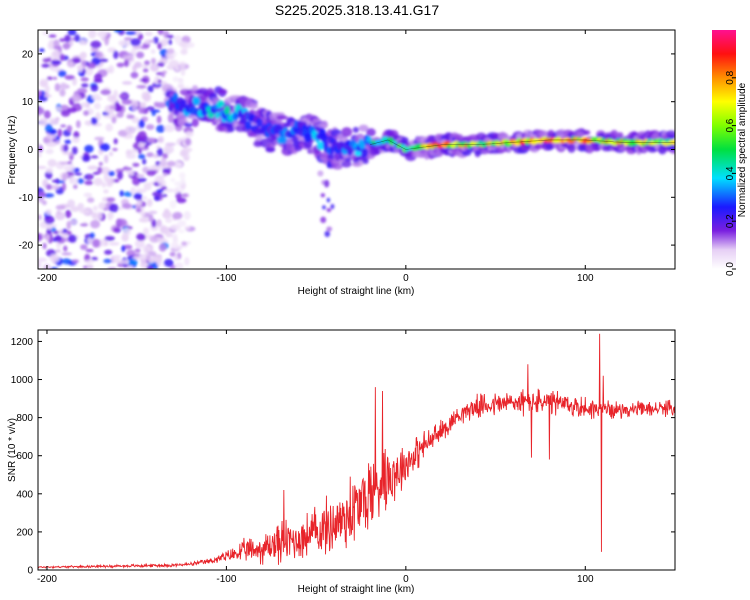 This screenshot has height=600, width=750. I want to click on x-tick-label: 0, so click(406, 278).